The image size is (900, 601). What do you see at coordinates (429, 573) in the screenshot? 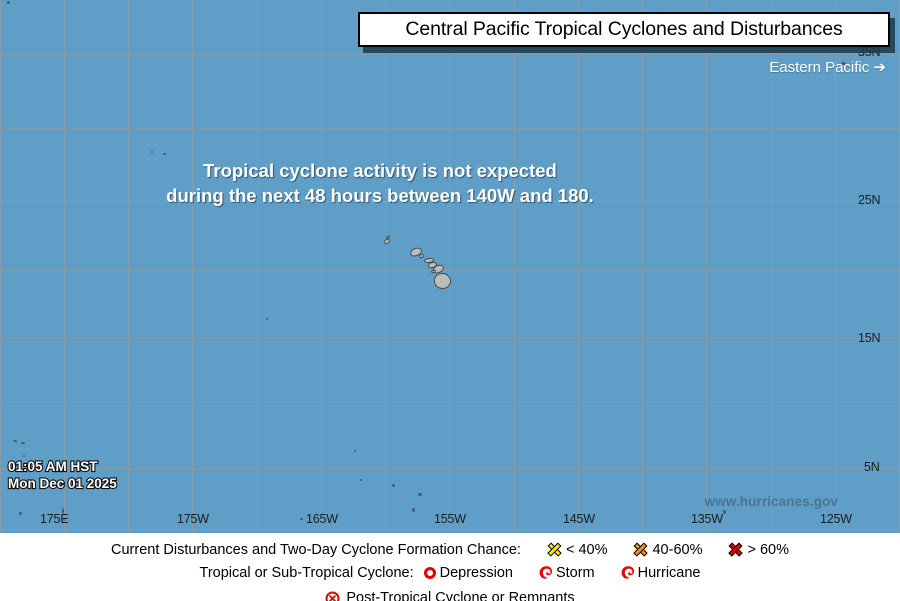
I see `depression-circle-icon` at bounding box center [429, 573].